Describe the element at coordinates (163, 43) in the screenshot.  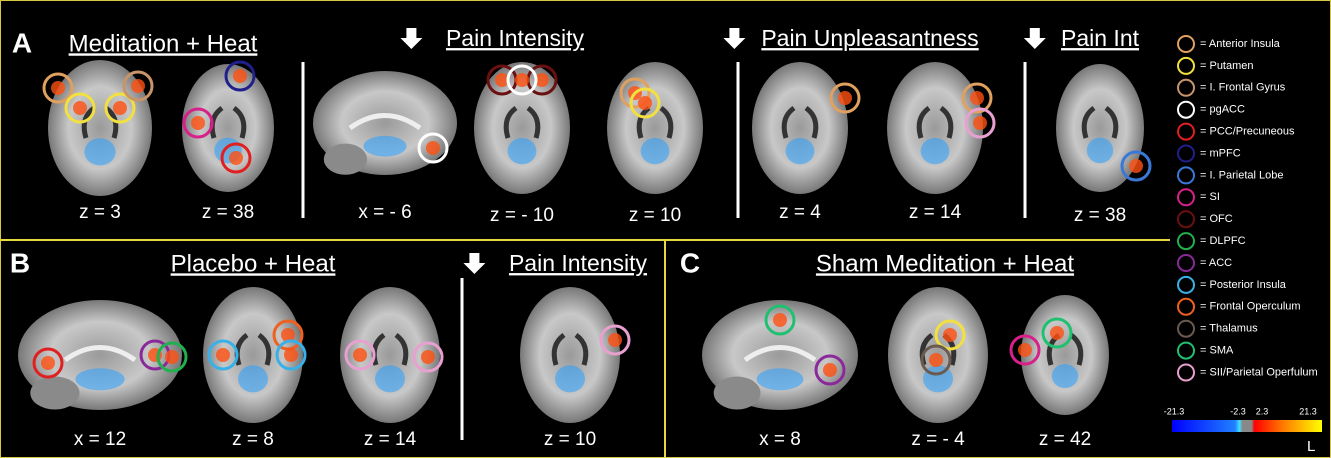
I see `panel-title: Meditation + Heat` at that location.